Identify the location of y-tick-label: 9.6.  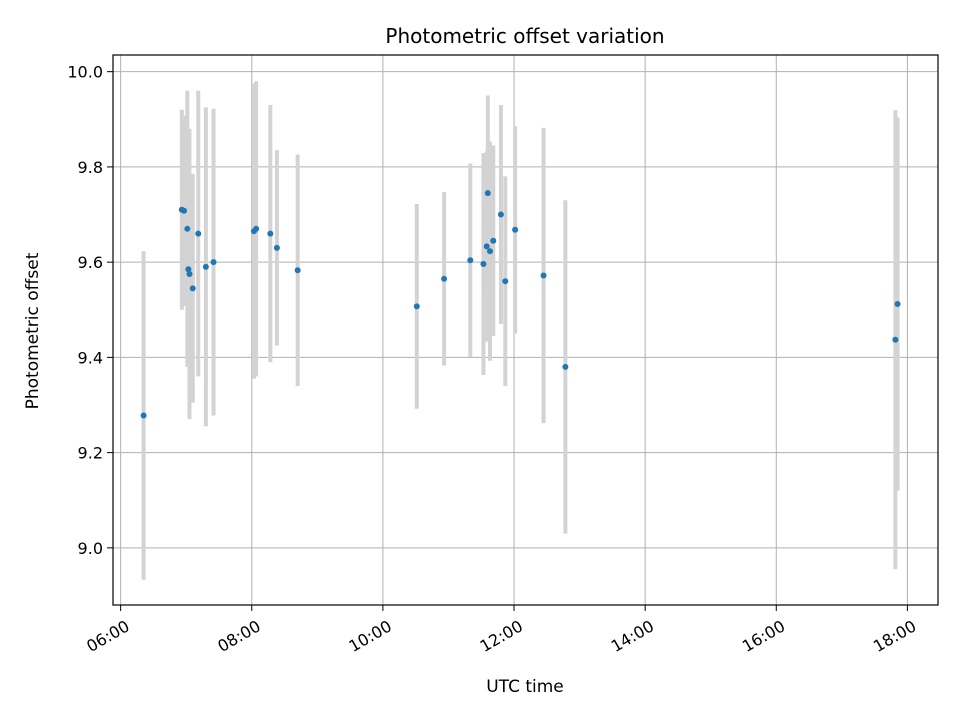
(90, 262).